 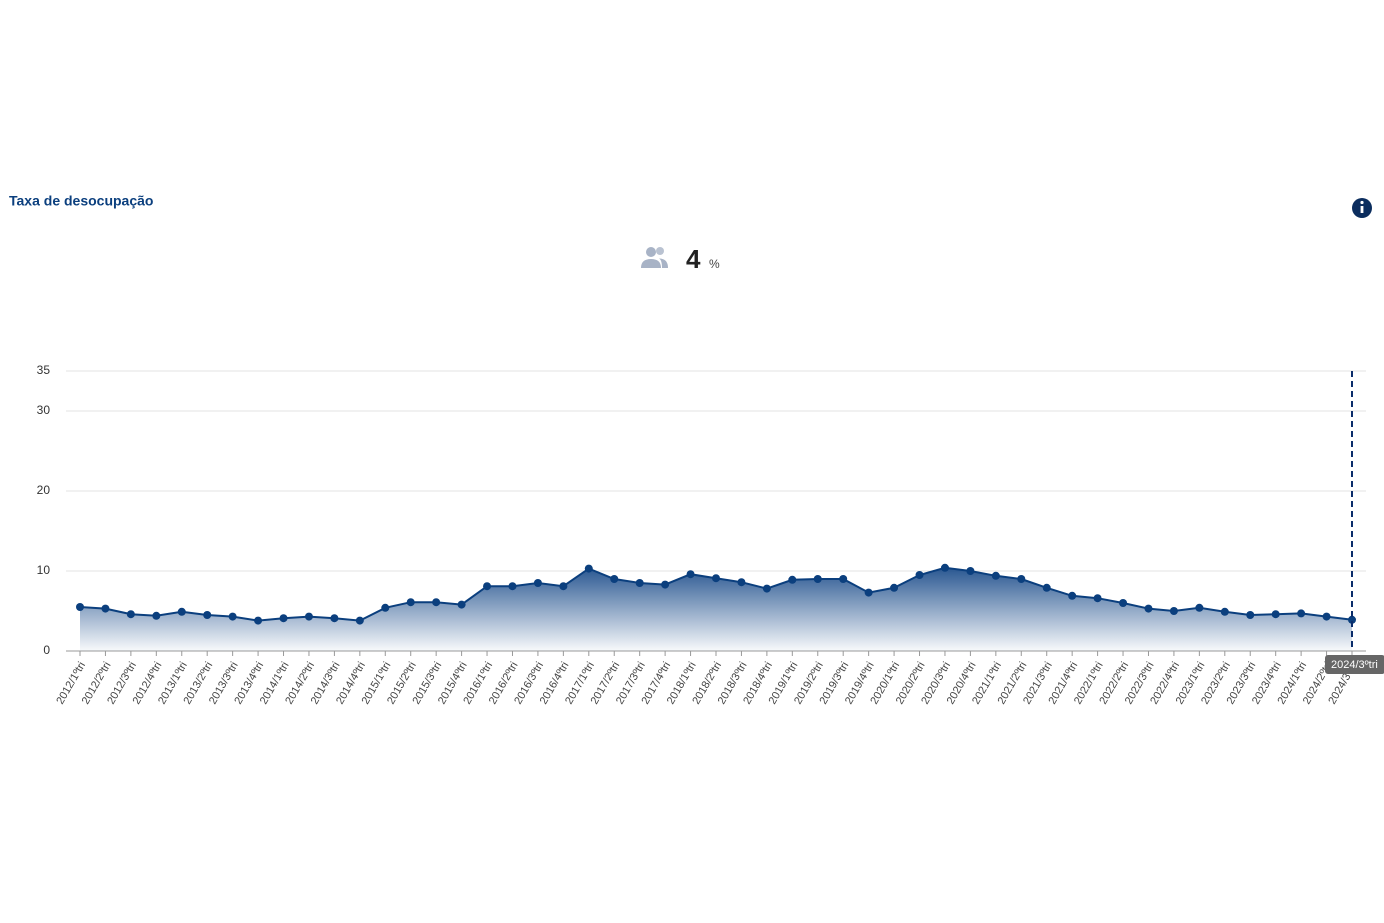 I want to click on kpi-unit: %, so click(x=714, y=264).